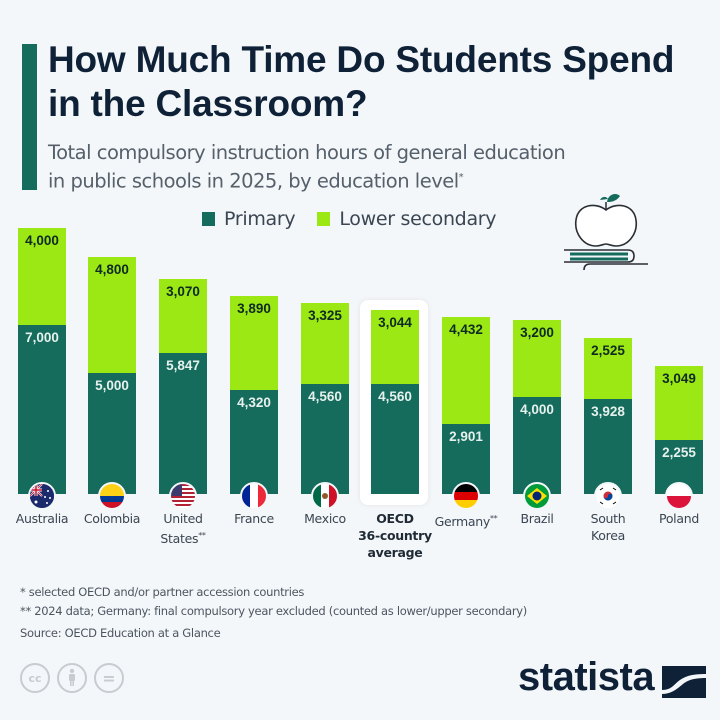 This screenshot has width=720, height=720. I want to click on bar-mexico: 3,325 4,560, so click(325, 398).